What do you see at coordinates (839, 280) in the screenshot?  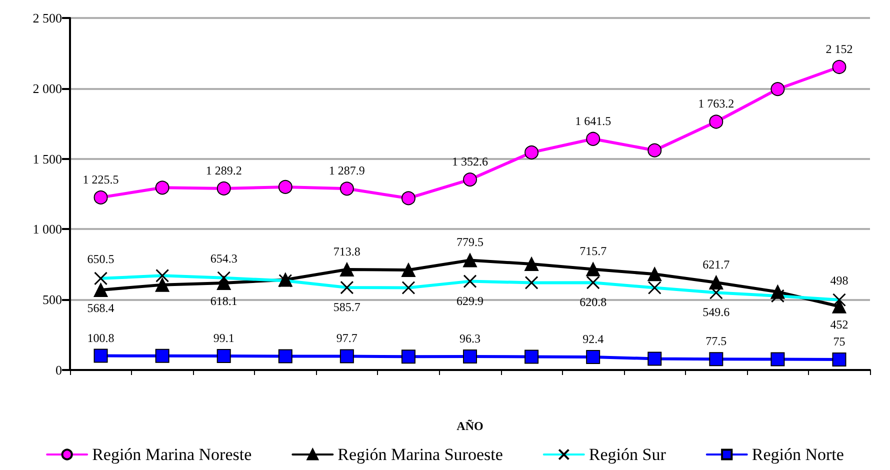 I see `data-label: 498` at bounding box center [839, 280].